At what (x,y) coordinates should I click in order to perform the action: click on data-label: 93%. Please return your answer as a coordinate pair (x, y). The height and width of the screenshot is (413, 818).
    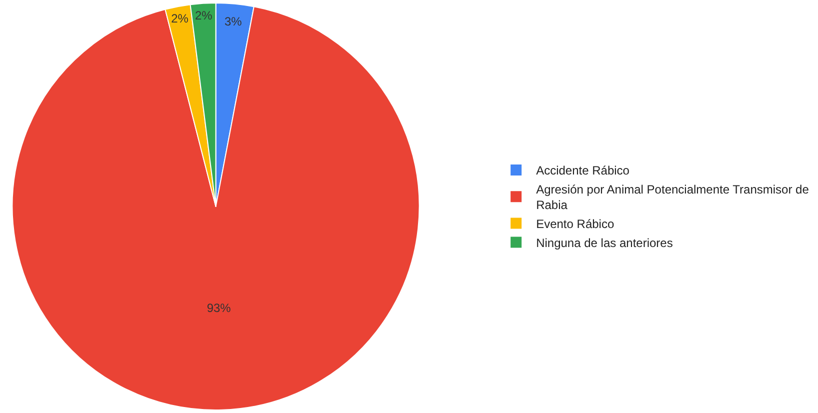
    Looking at the image, I should click on (219, 308).